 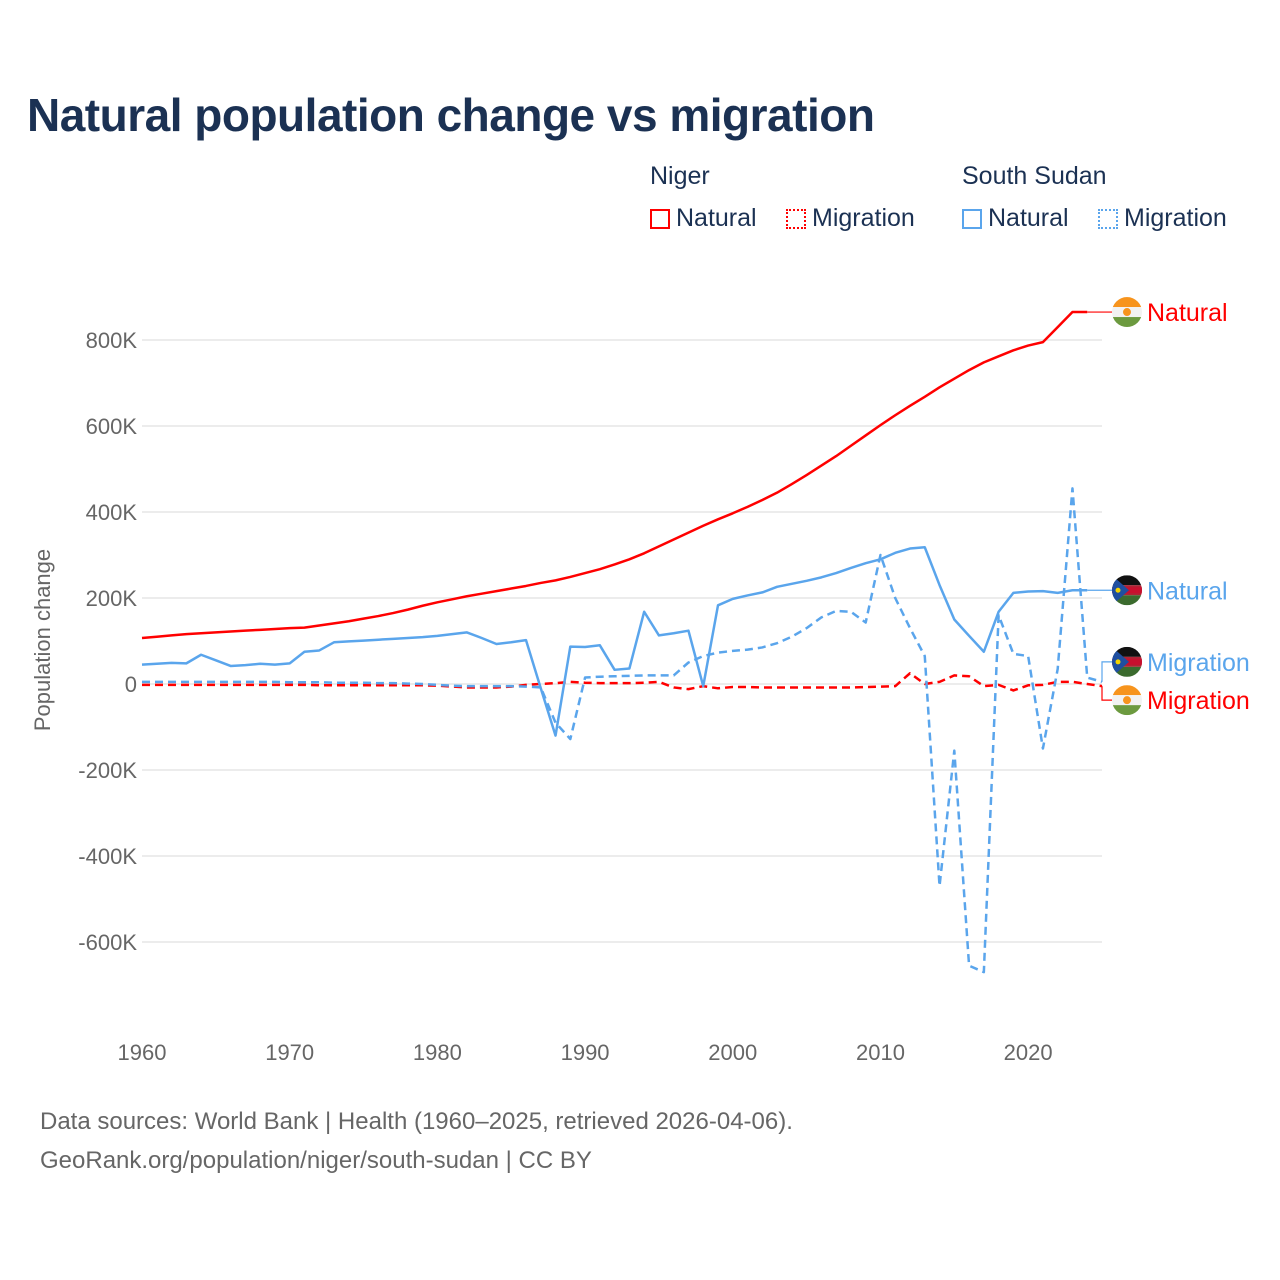 What do you see at coordinates (112, 426) in the screenshot?
I see `y-tick-label: 600K` at bounding box center [112, 426].